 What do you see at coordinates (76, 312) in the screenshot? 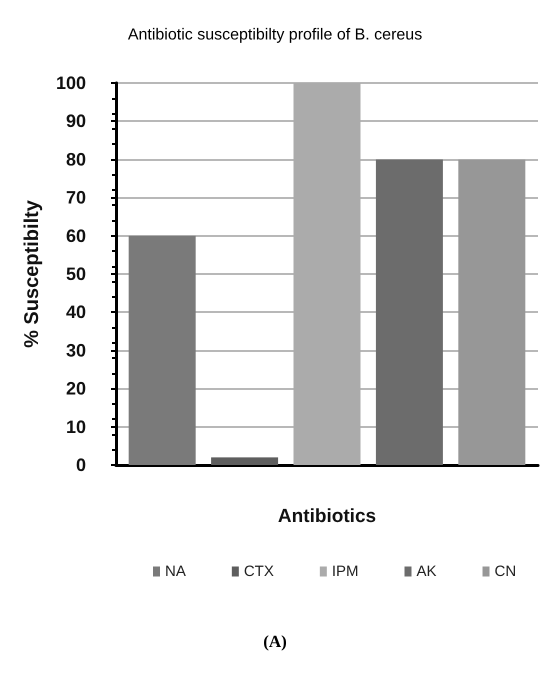
I see `y-tick-label: 40` at bounding box center [76, 312].